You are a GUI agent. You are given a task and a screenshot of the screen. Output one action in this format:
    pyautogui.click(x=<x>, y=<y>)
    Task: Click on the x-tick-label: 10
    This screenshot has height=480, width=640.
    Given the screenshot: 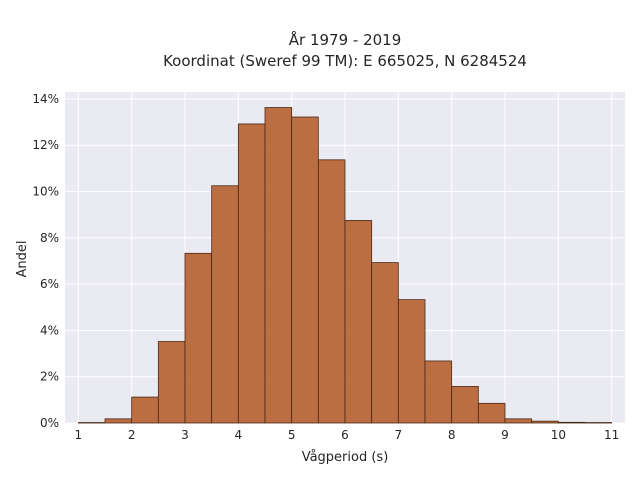 What is the action you would take?
    pyautogui.click(x=558, y=435)
    